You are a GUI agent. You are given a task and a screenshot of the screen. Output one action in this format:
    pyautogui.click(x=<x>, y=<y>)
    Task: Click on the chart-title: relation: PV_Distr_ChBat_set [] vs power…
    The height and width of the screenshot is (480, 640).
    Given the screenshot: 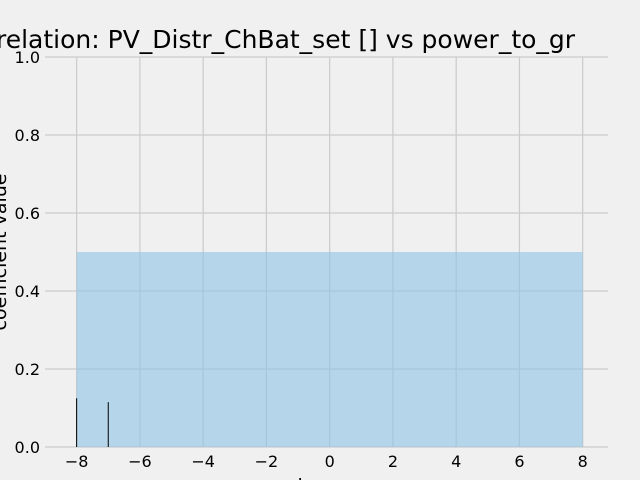 What is the action you would take?
    pyautogui.click(x=288, y=39)
    